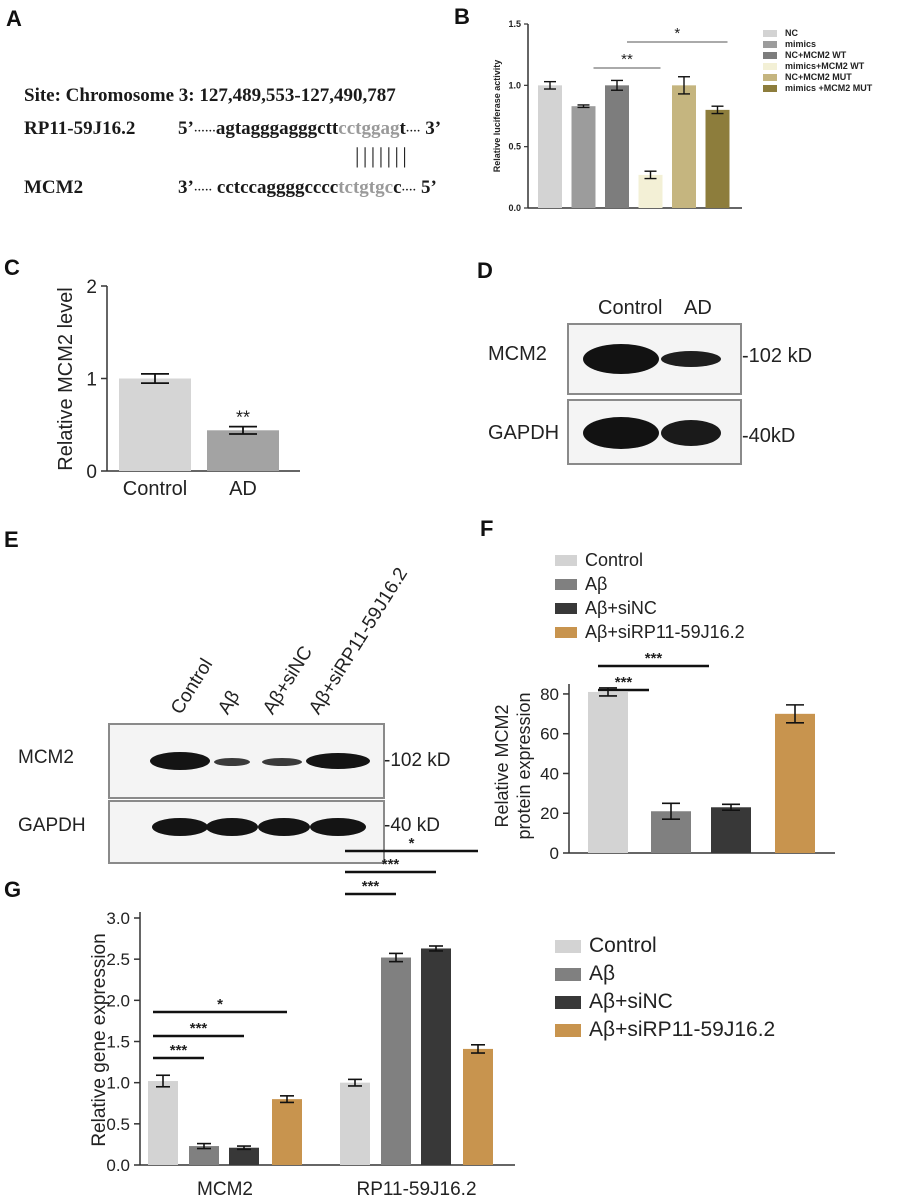  I want to click on blot-e-row-gapdh: GAPDH, so click(52, 825).